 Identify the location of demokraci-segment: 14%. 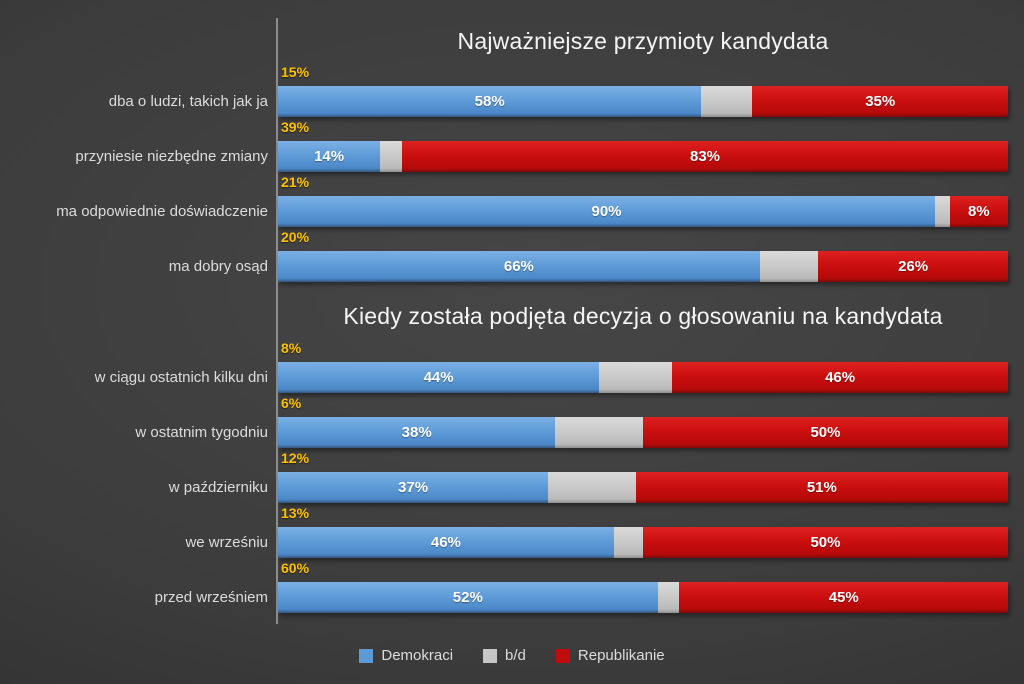
(329, 156).